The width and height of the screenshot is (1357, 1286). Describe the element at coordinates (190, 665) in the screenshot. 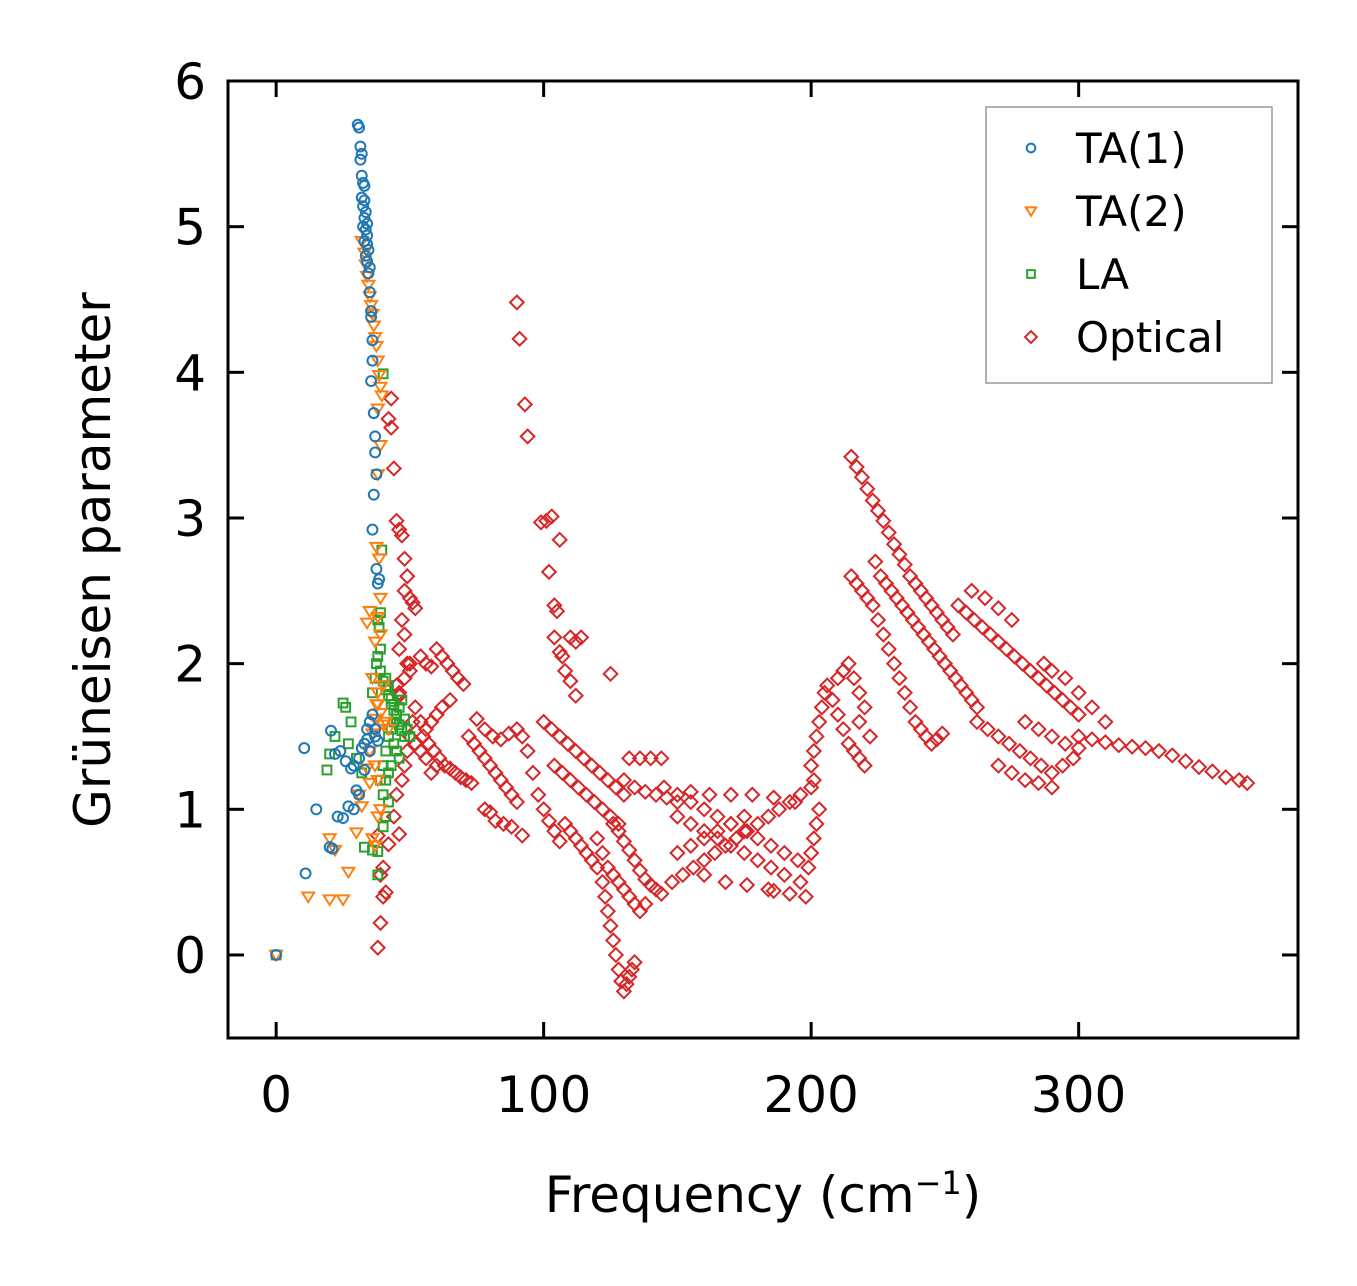

I see `y-tick-label: 2` at that location.